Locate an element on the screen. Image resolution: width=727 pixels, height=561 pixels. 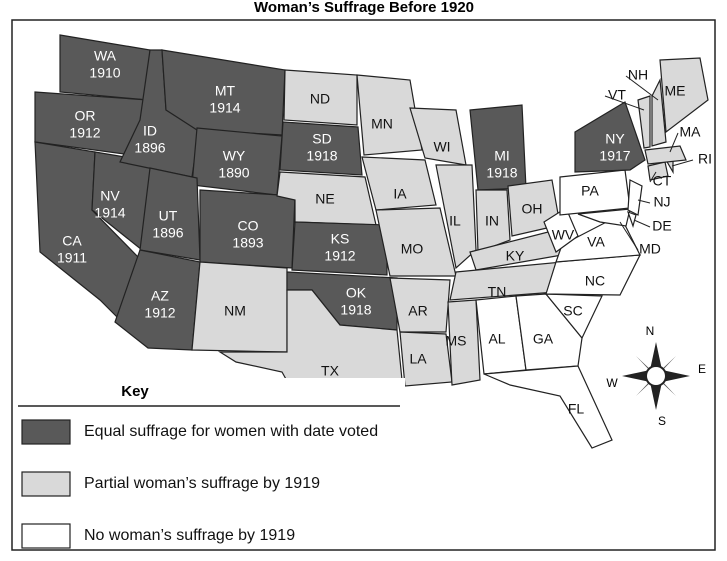
state-abbr: LA is located at coordinates (418, 359).